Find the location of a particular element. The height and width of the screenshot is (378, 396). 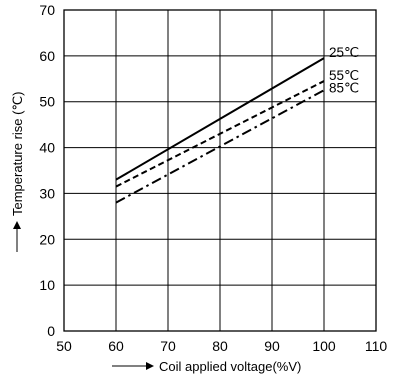

x-tick-label: 80 is located at coordinates (220, 346).